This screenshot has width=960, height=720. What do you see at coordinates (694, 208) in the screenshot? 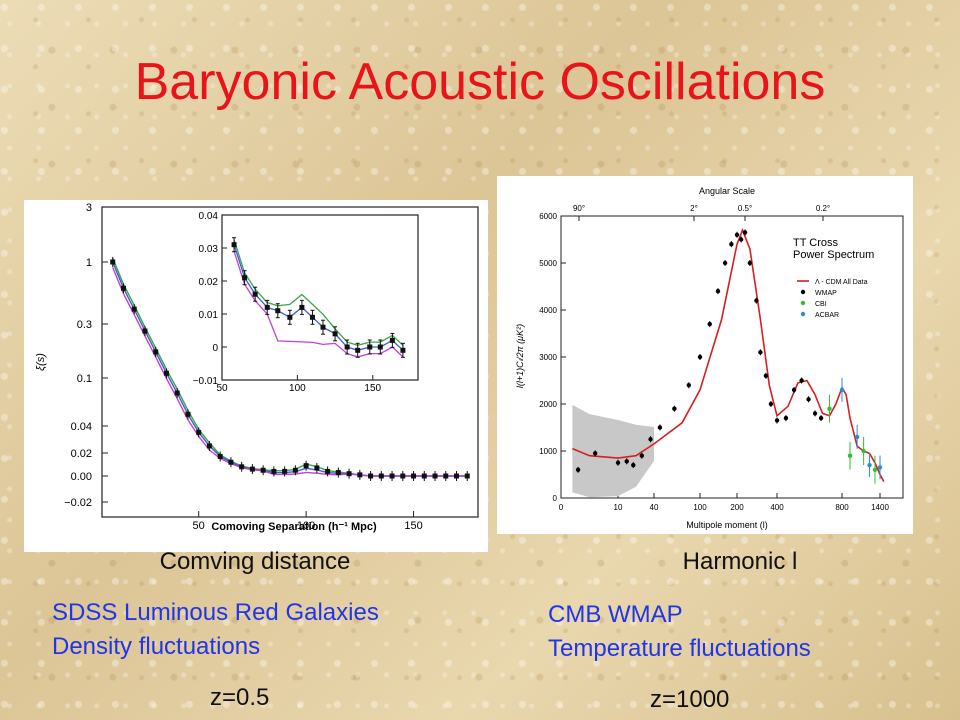
I see `top-axis-tick-label: 2°` at bounding box center [694, 208].